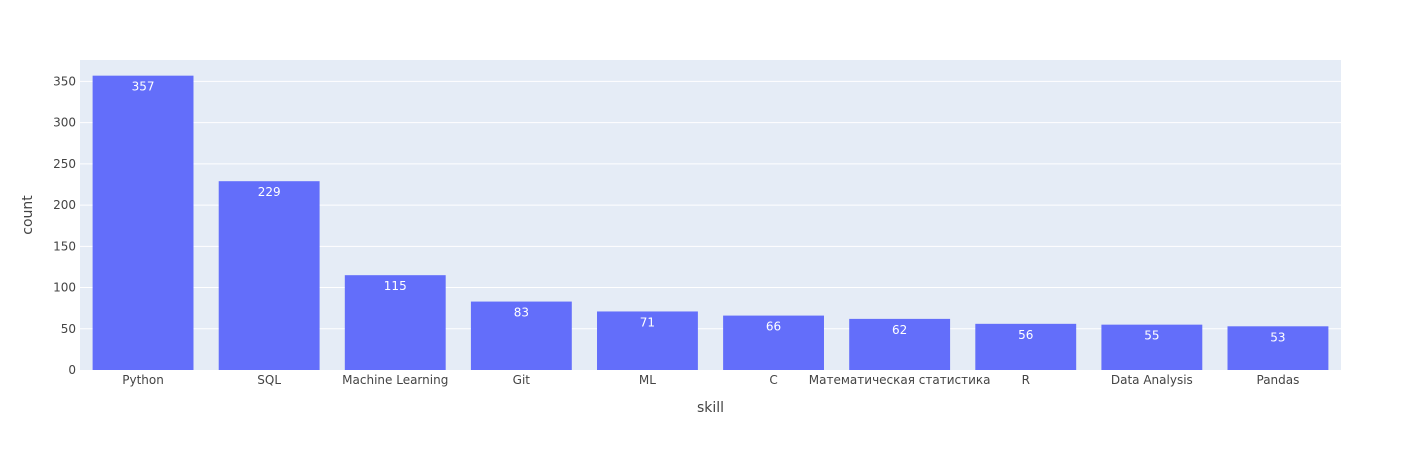  Describe the element at coordinates (521, 313) in the screenshot. I see `bar-value-label: 83` at that location.